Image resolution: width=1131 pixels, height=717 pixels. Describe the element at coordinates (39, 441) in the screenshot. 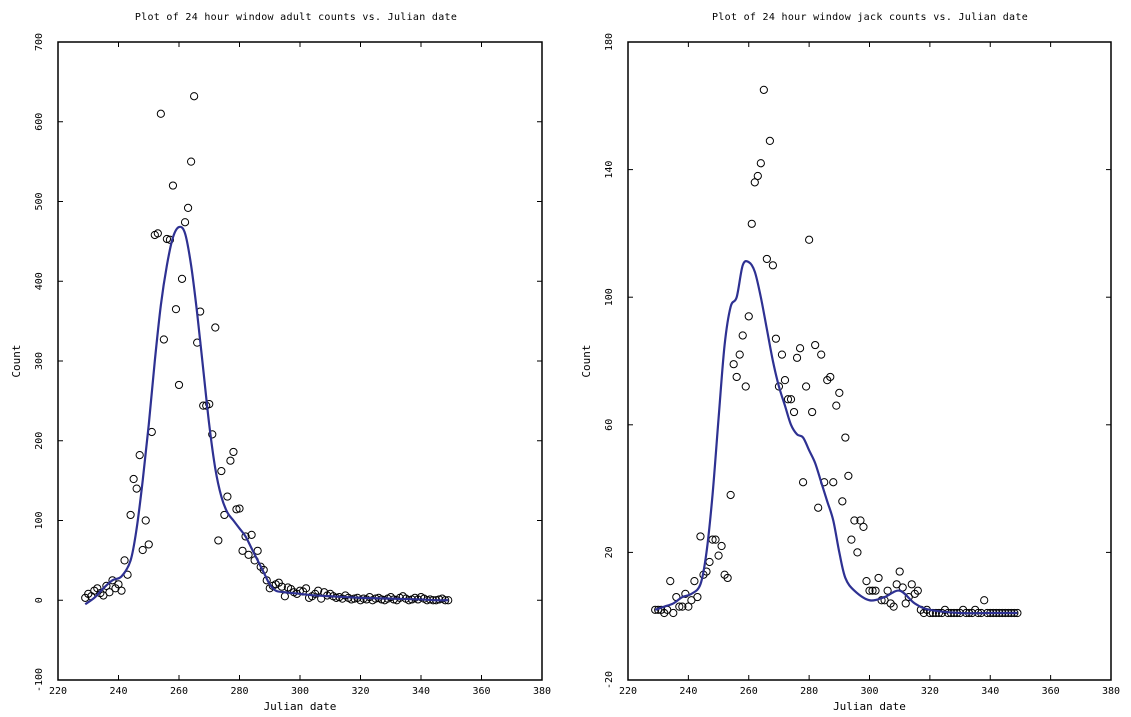

I see `y-tick-label: 200` at that location.